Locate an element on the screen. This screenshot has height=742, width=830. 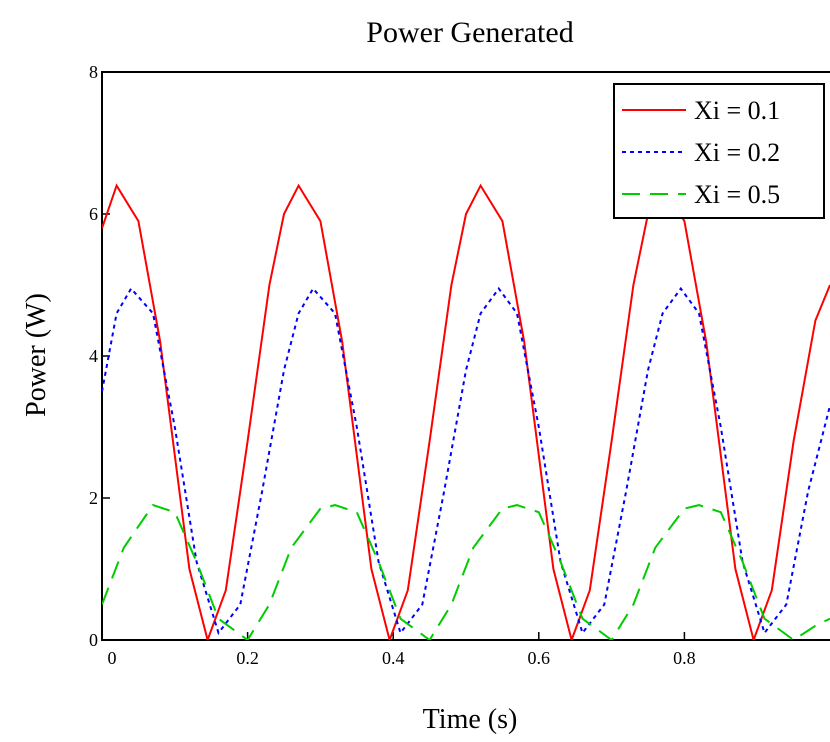
legend-label: Xi = 0.1 is located at coordinates (737, 110).